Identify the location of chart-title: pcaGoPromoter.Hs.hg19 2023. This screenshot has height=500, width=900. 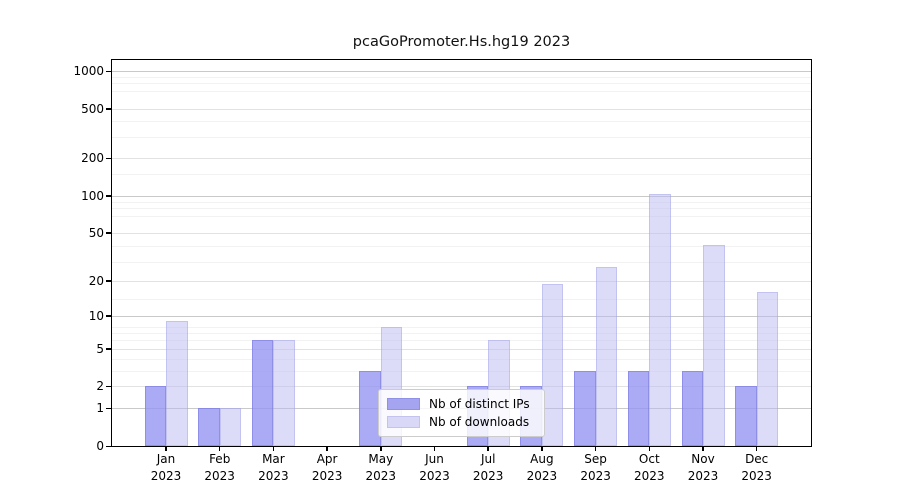
(461, 42).